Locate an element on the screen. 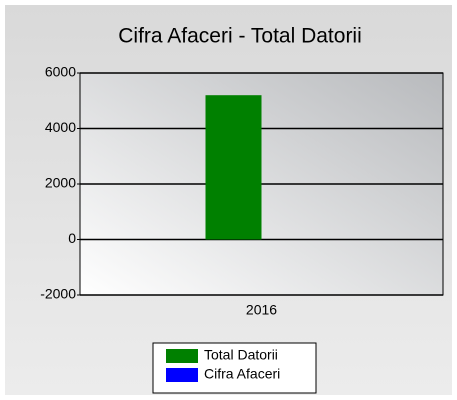  y-tick-label: 0 is located at coordinates (72, 238).